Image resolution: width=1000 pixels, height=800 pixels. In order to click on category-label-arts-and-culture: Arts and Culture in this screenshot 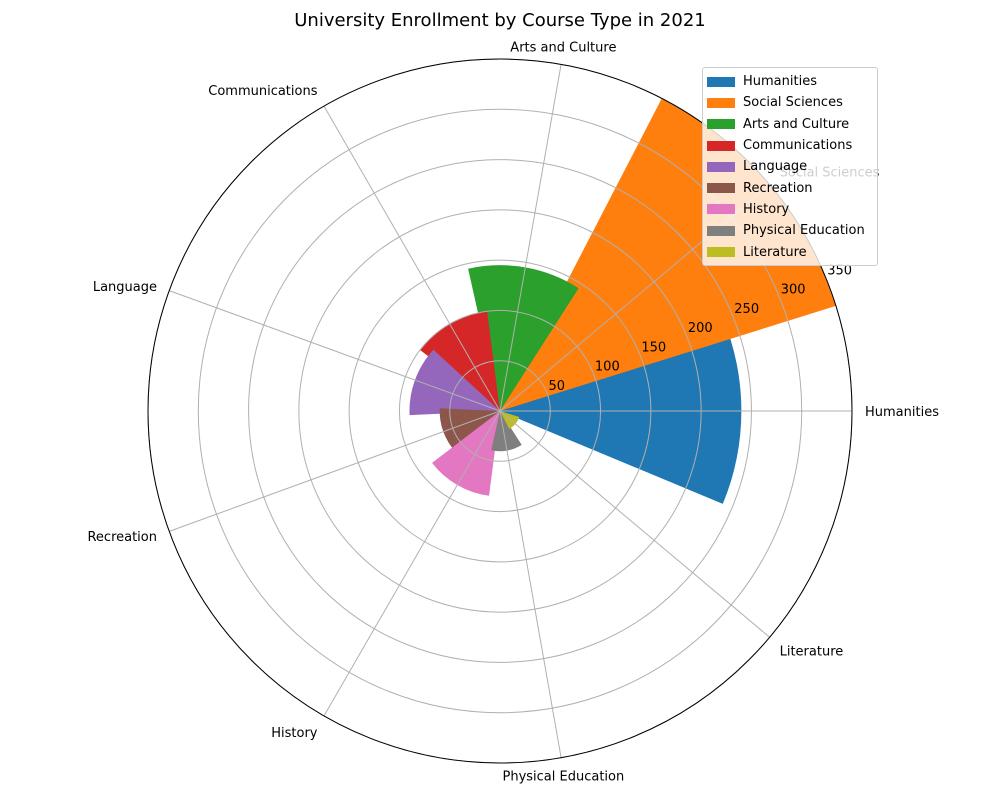, I will do `click(563, 48)`.